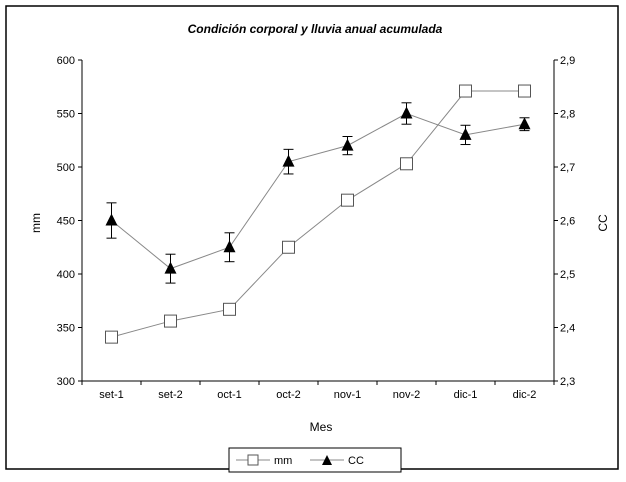 Image resolution: width=626 pixels, height=482 pixels. What do you see at coordinates (66, 222) in the screenshot?
I see `y-tick-label: 450` at bounding box center [66, 222].